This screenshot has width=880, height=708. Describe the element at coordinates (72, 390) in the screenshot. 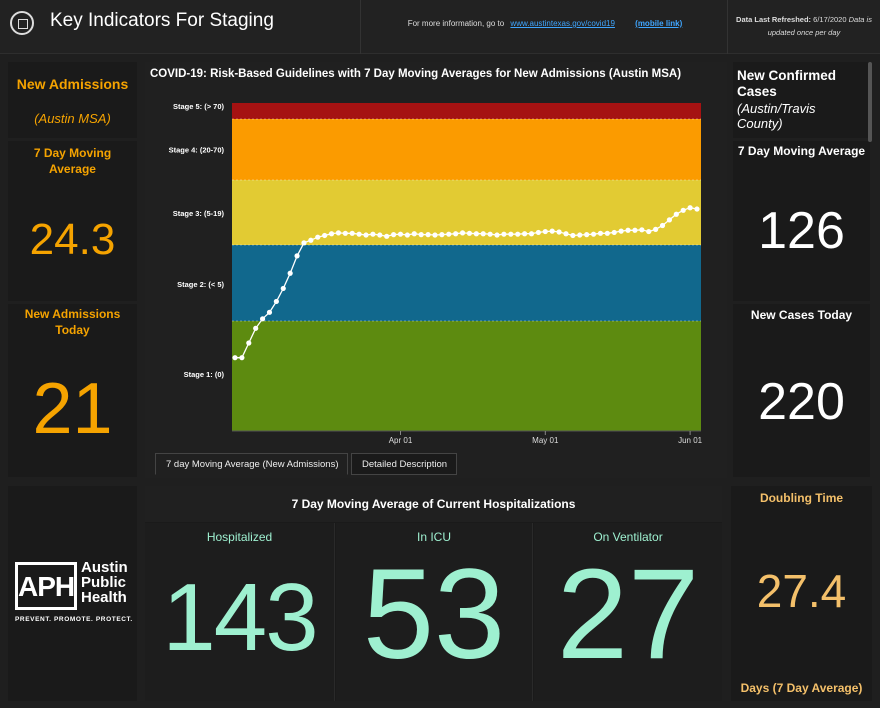

I see `admissions-today-card: New Admissions Today 21` at that location.